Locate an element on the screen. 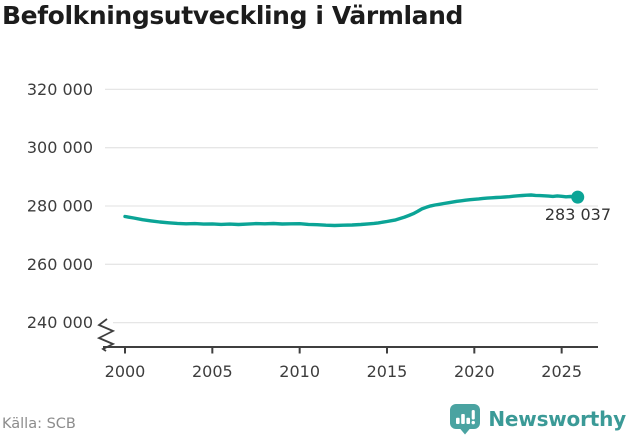 The width and height of the screenshot is (631, 439). logo-exclamation-dot is located at coordinates (473, 422).